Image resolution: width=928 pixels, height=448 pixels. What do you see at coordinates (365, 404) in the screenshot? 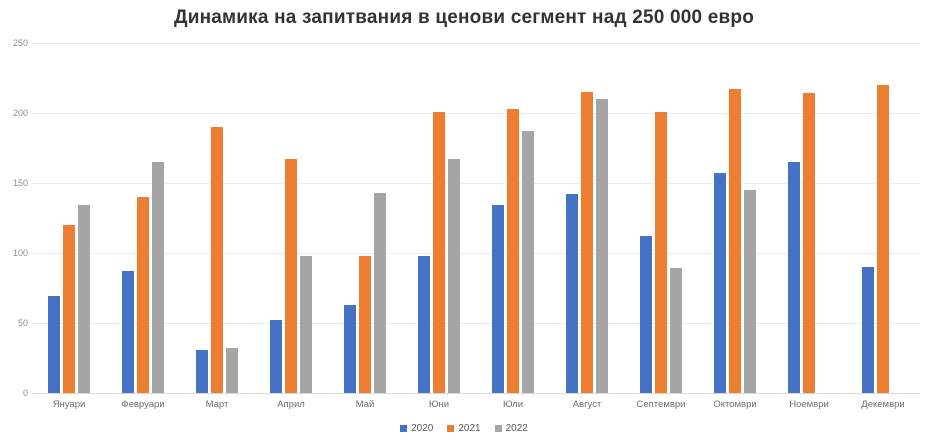
I see `x-axis-label-5: Май` at bounding box center [365, 404].